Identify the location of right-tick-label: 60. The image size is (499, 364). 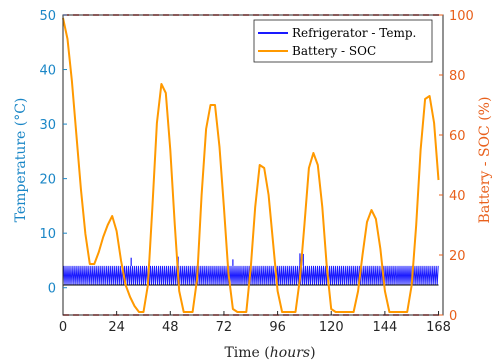
(457, 136).